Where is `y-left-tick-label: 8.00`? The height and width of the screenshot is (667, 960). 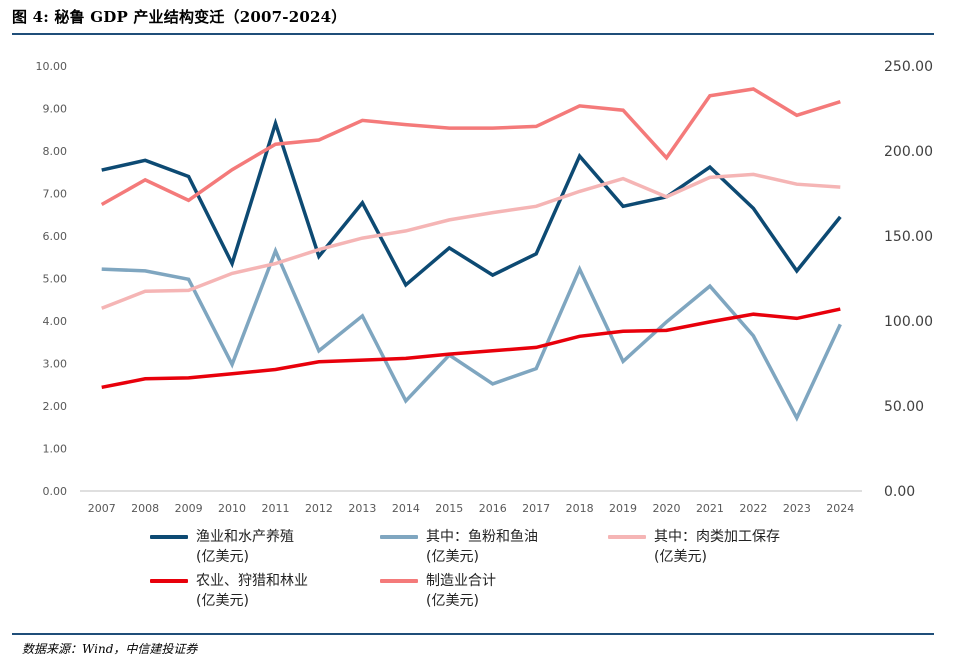
y-left-tick-label: 8.00 is located at coordinates (55, 151).